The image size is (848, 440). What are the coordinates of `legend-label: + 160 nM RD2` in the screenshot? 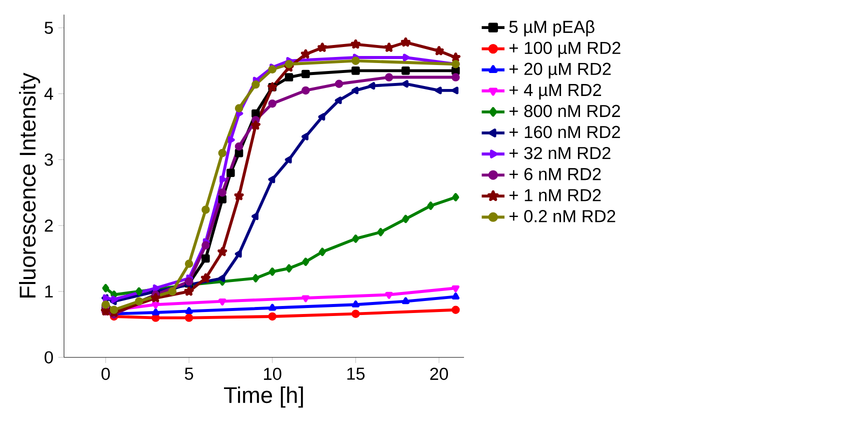 It's located at (564, 132).